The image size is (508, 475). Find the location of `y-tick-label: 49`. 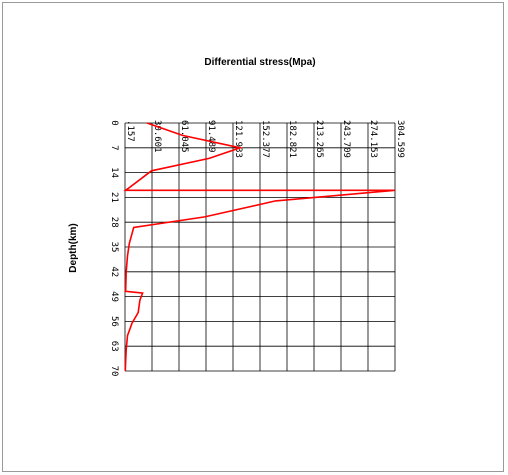

y-tick-label: 49 is located at coordinates (114, 296).